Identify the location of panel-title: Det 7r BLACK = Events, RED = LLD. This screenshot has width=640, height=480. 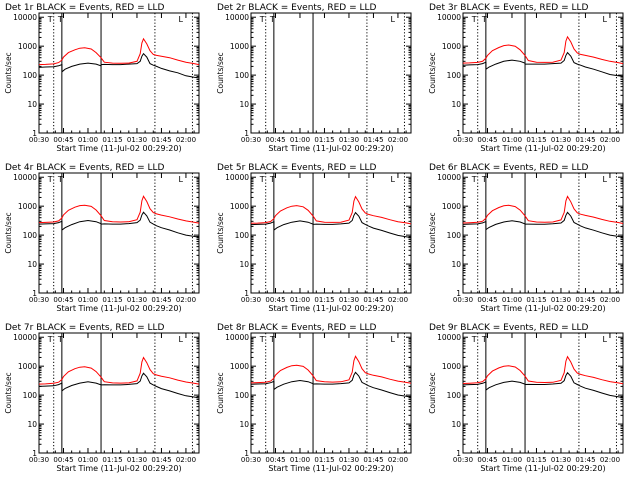
(84, 328).